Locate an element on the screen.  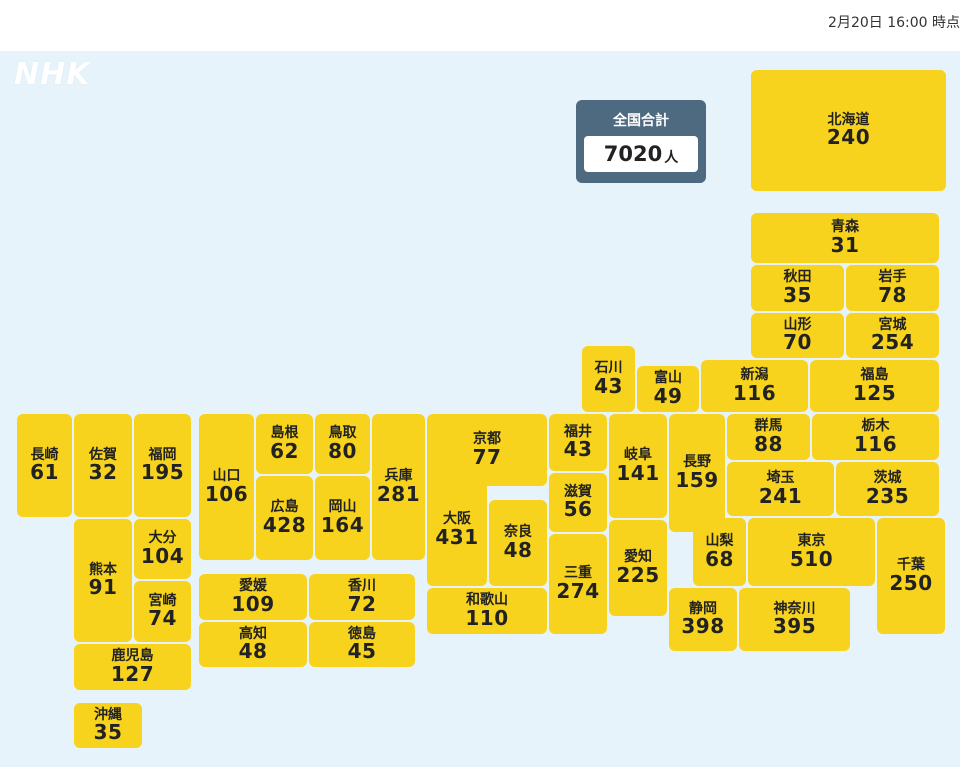
prefecture-name: 山形 is located at coordinates (797, 324).